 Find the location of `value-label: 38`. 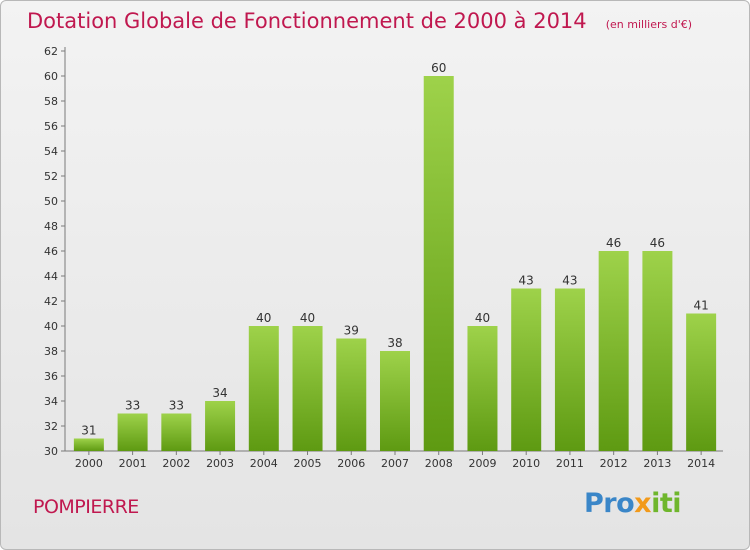

value-label: 38 is located at coordinates (394, 343).